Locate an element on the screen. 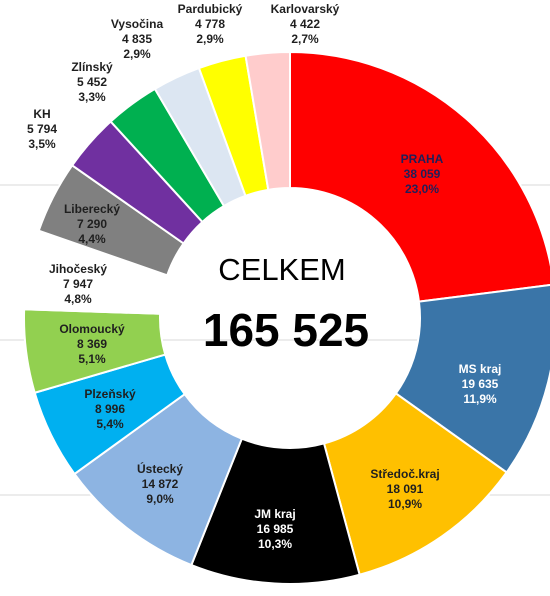 This screenshot has width=550, height=596. center-value: 165 525 is located at coordinates (286, 330).